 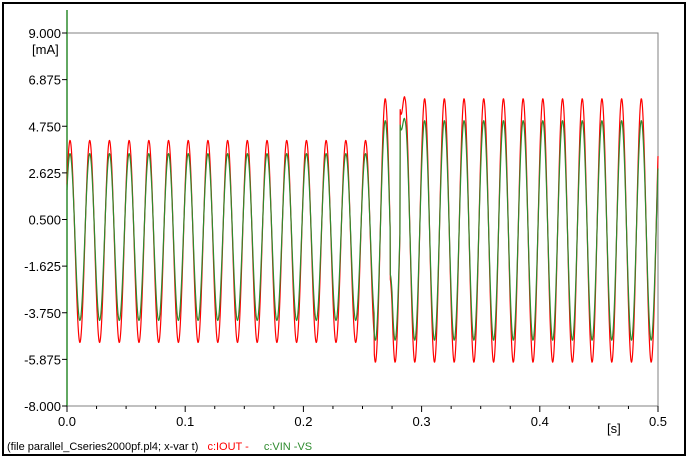 I want to click on y-tick-label: -1.625, so click(x=42, y=266).